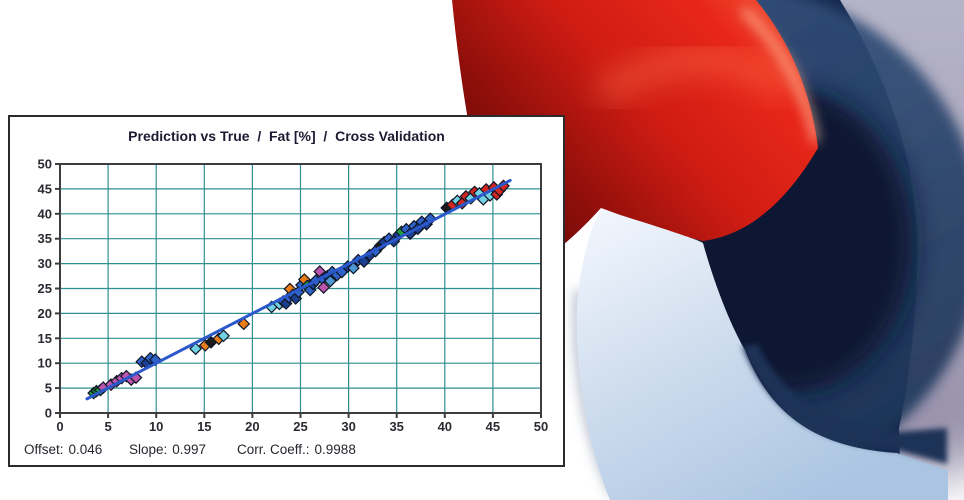 The width and height of the screenshot is (964, 500). I want to click on x-tick-label: 30, so click(348, 426).